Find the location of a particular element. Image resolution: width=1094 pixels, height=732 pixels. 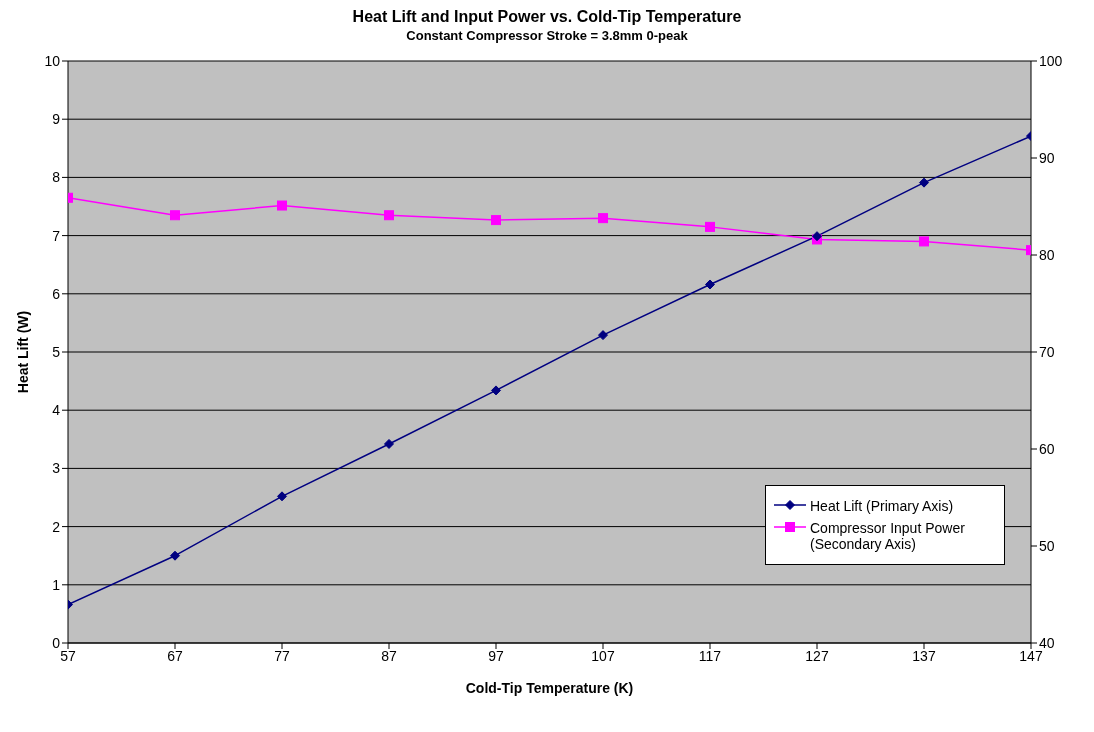

y-tick-label: 7 is located at coordinates (56, 235).